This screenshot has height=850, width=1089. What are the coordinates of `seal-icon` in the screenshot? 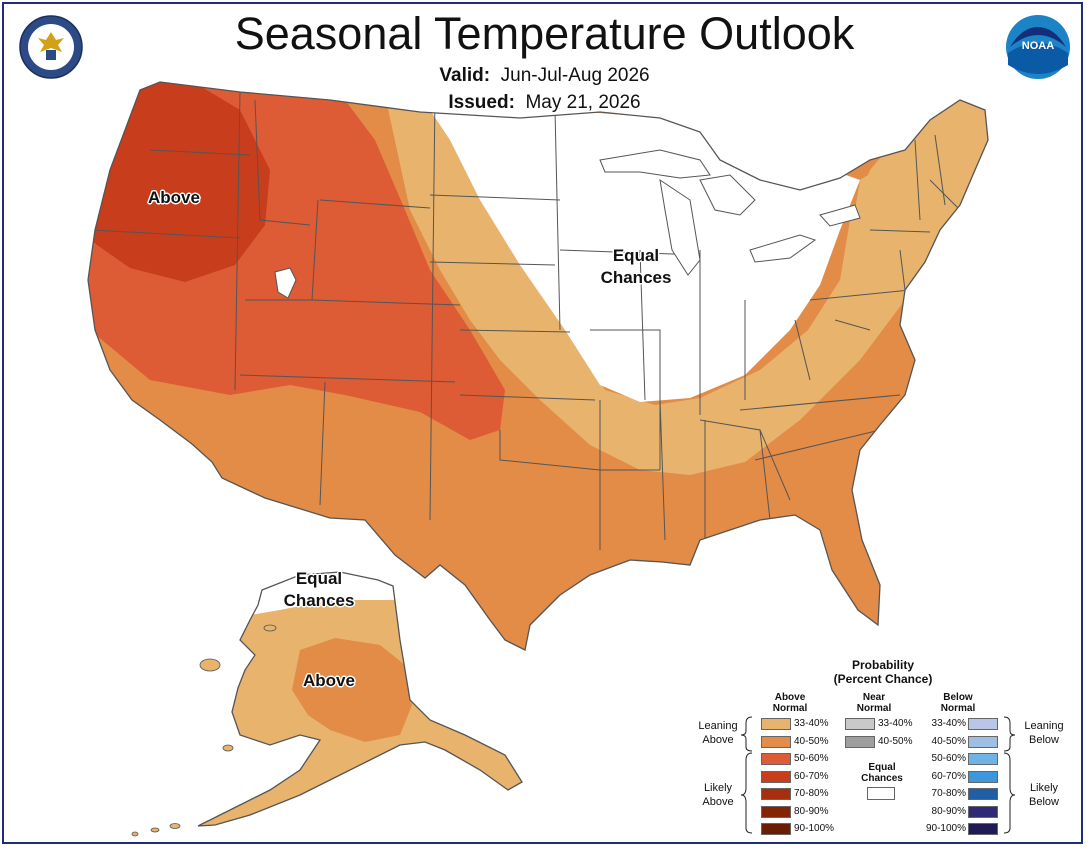 It's located at (51, 47).